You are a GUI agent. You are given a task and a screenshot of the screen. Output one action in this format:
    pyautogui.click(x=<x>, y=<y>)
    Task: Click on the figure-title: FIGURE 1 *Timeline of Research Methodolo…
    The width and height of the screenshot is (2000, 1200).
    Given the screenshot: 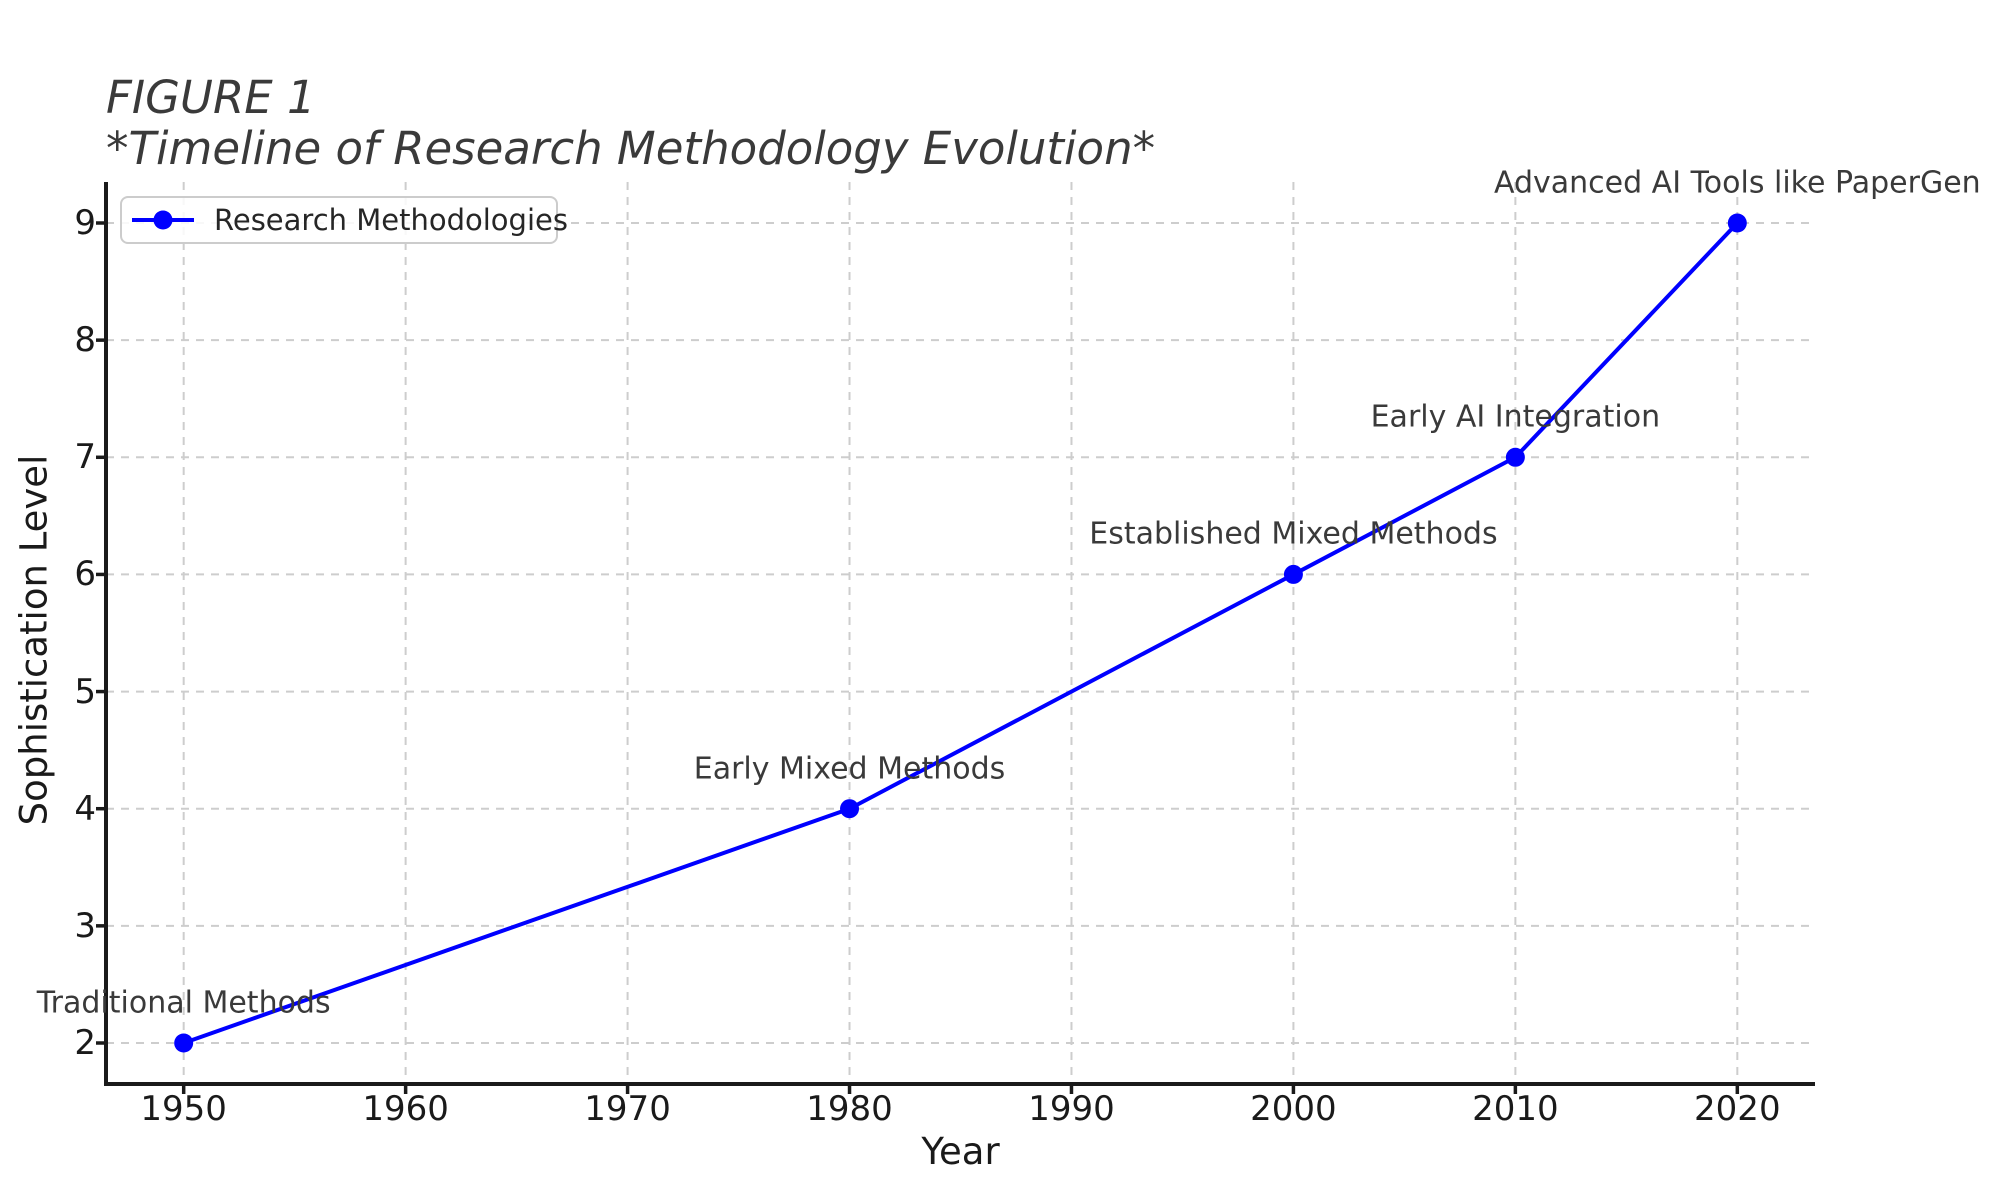 What is the action you would take?
    pyautogui.click(x=630, y=123)
    